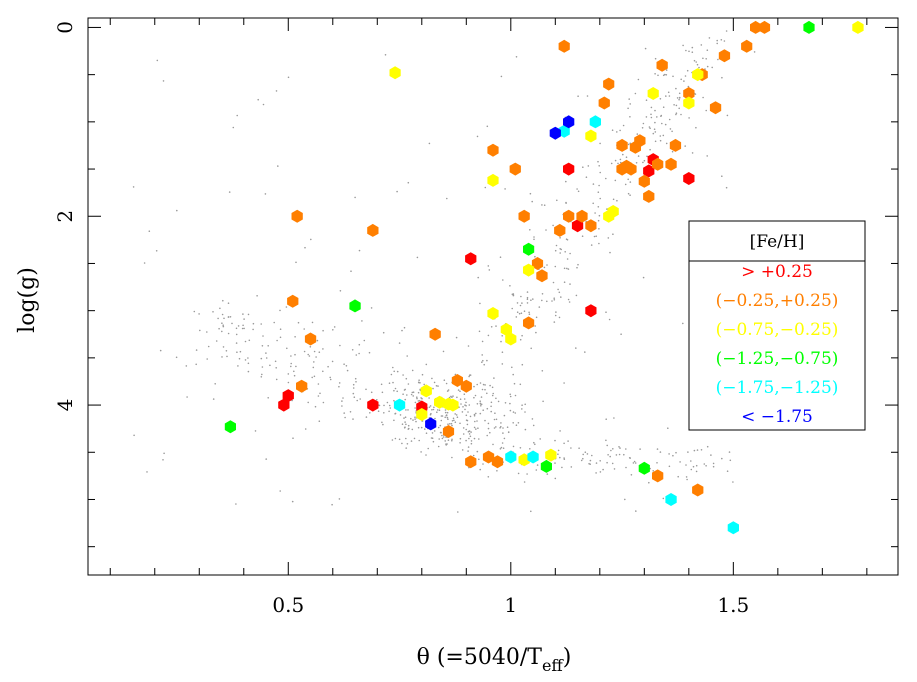  What do you see at coordinates (777, 330) in the screenshot?
I see `legend-entry: (−0.75,−0.25)` at bounding box center [777, 330].